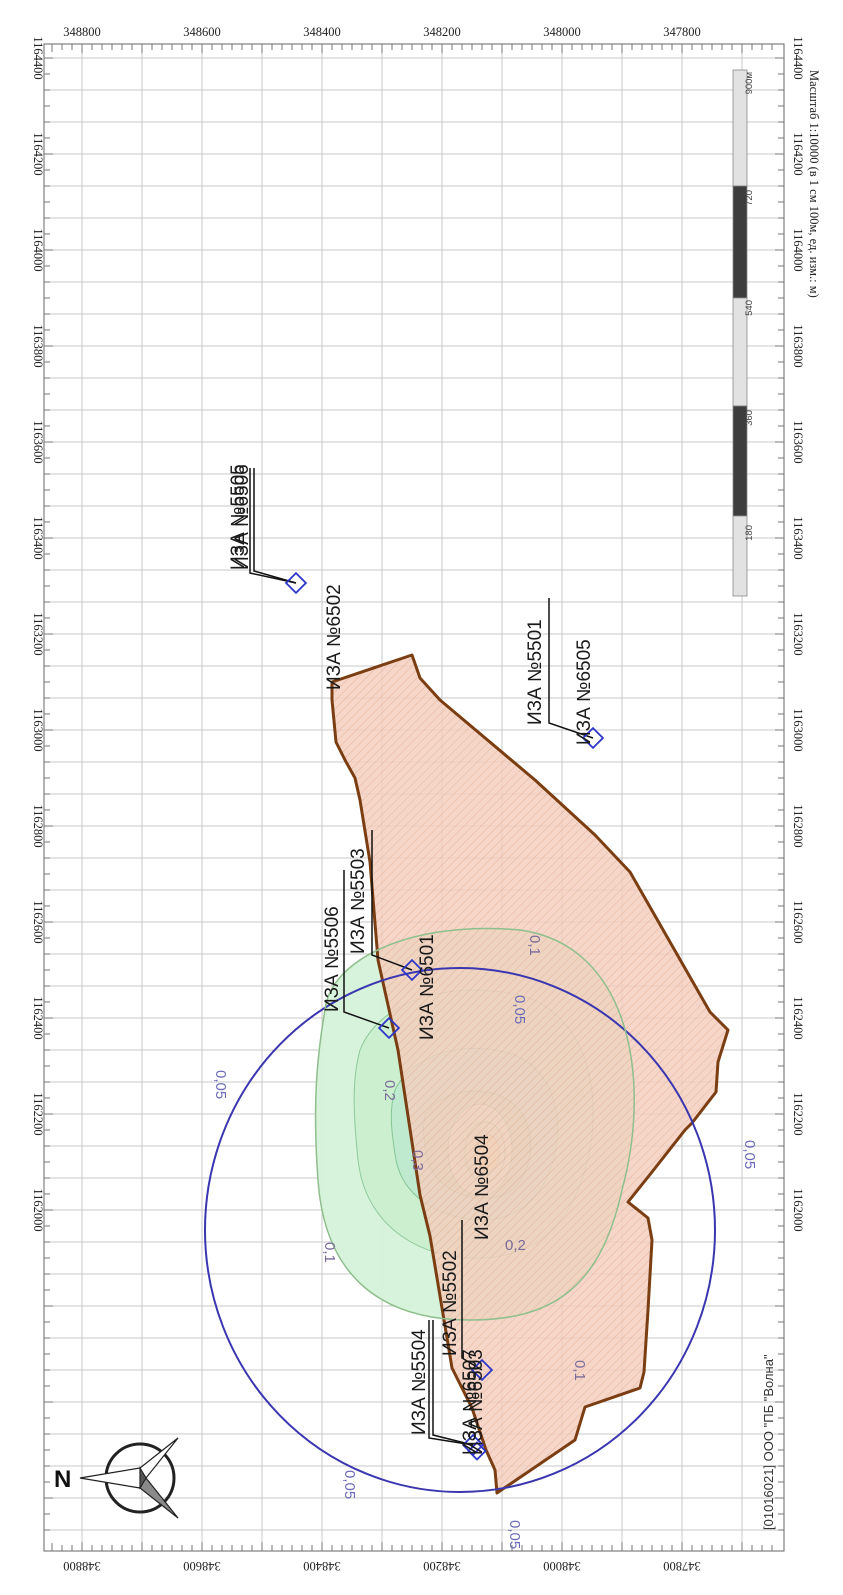 Image resolution: width=843 pixels, height=1595 pixels. Describe the element at coordinates (442, 32) in the screenshot. I see `top-axis-label-348200: 348200` at that location.